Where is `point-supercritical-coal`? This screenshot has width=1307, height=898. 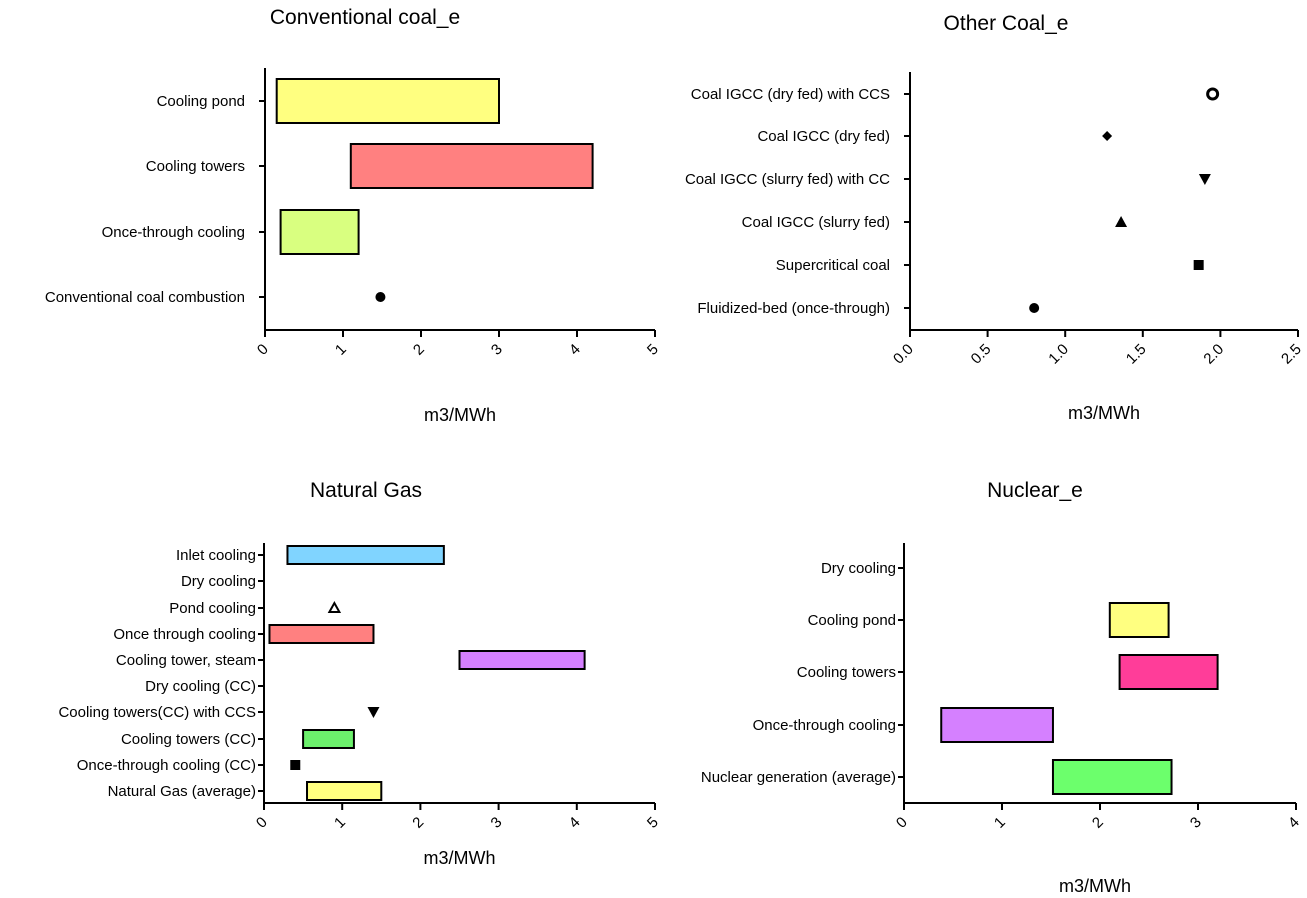 point-supercritical-coal is located at coordinates (1198, 265).